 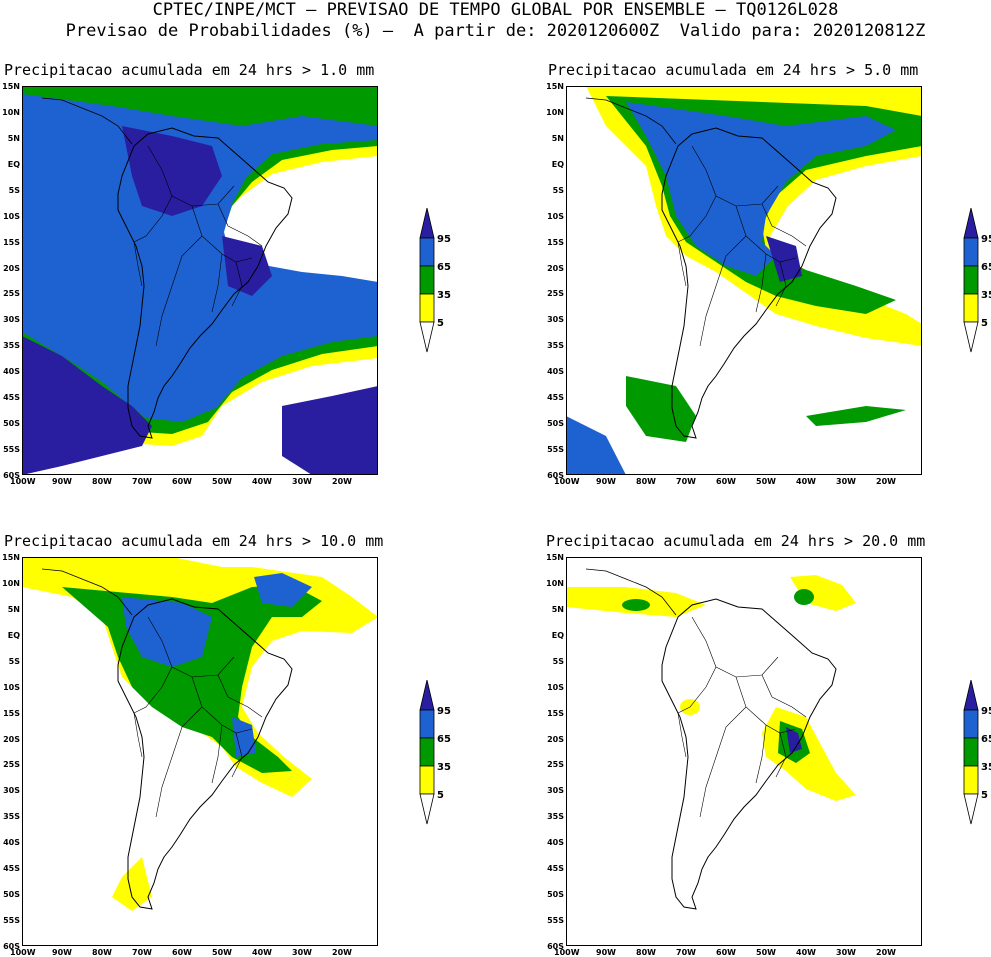 I want to click on lat-label: 40S, so click(x=11, y=372).